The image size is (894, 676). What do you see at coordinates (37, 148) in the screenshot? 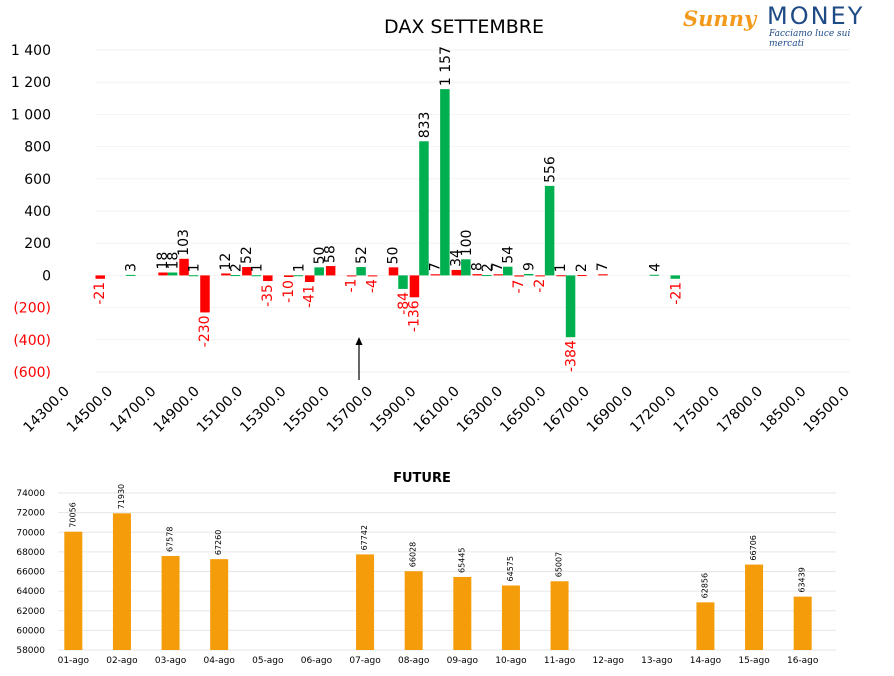
I see `y-tick-label: 800` at bounding box center [37, 148].